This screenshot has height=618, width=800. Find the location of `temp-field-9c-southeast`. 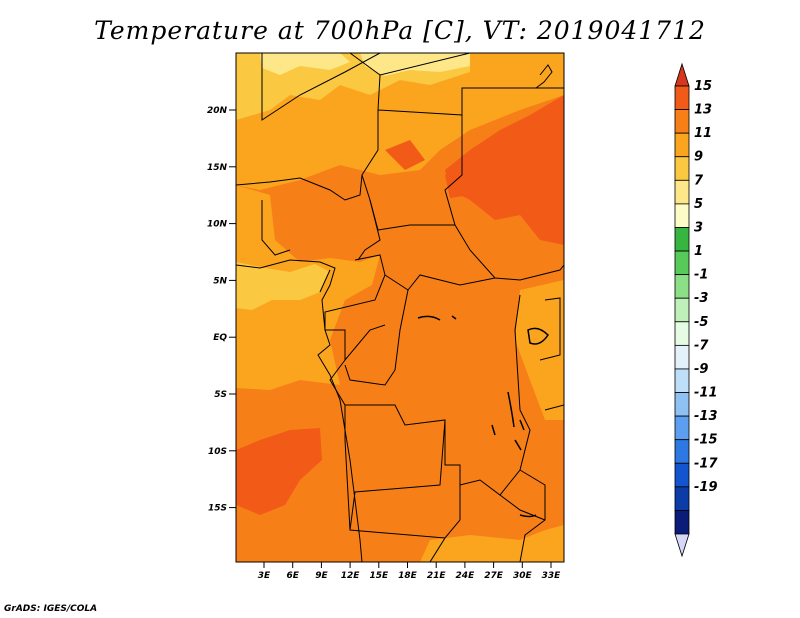

temp-field-9c-southeast is located at coordinates (539, 350).